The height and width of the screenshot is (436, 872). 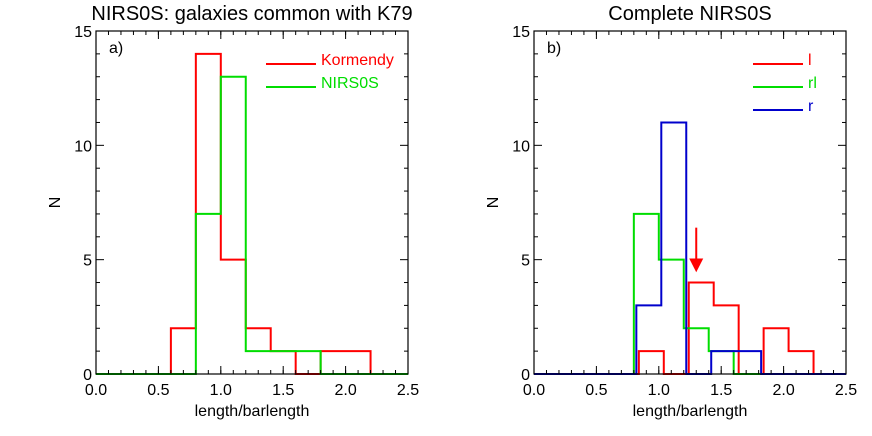 I want to click on arrow-head, so click(x=696, y=265).